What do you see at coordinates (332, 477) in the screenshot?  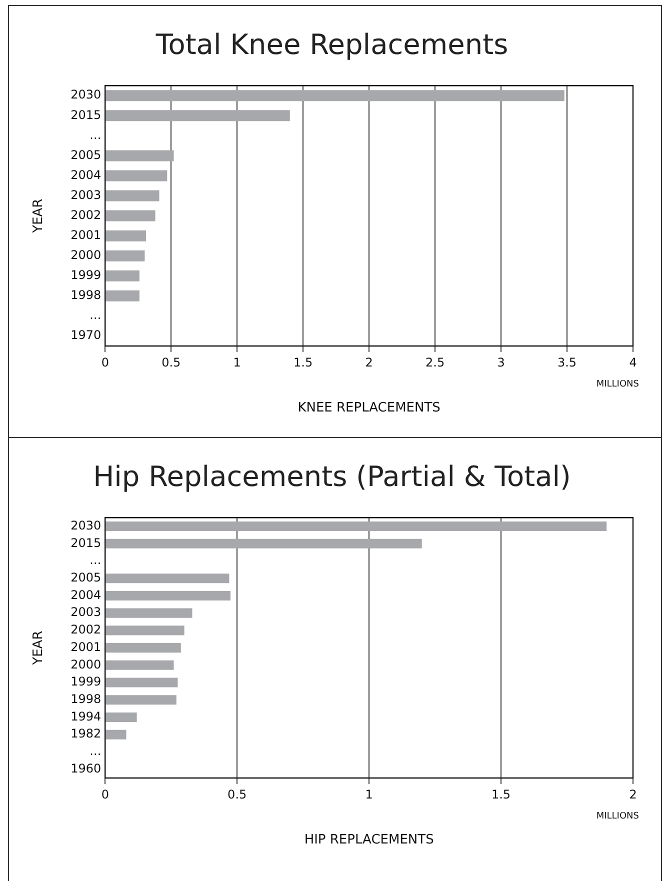 I see `chart-title: Hip Replacements (Partial & Total)` at bounding box center [332, 477].